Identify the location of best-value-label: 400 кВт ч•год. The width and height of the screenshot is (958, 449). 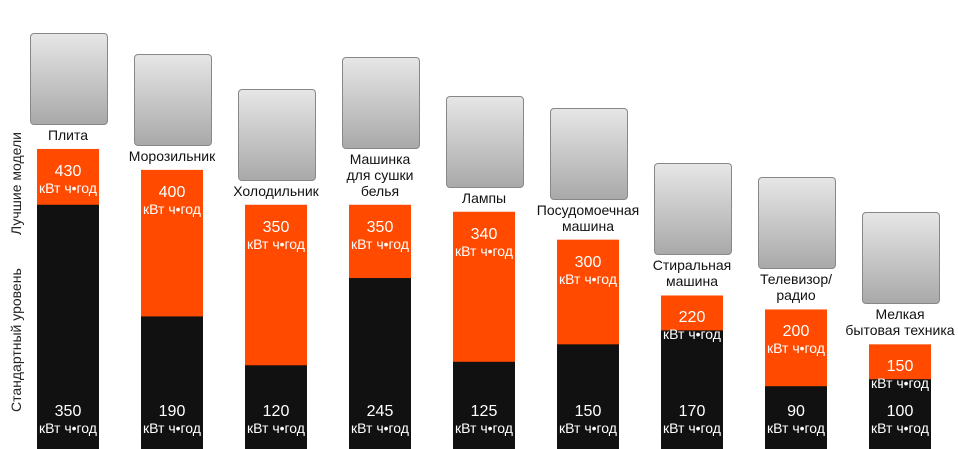
(172, 201).